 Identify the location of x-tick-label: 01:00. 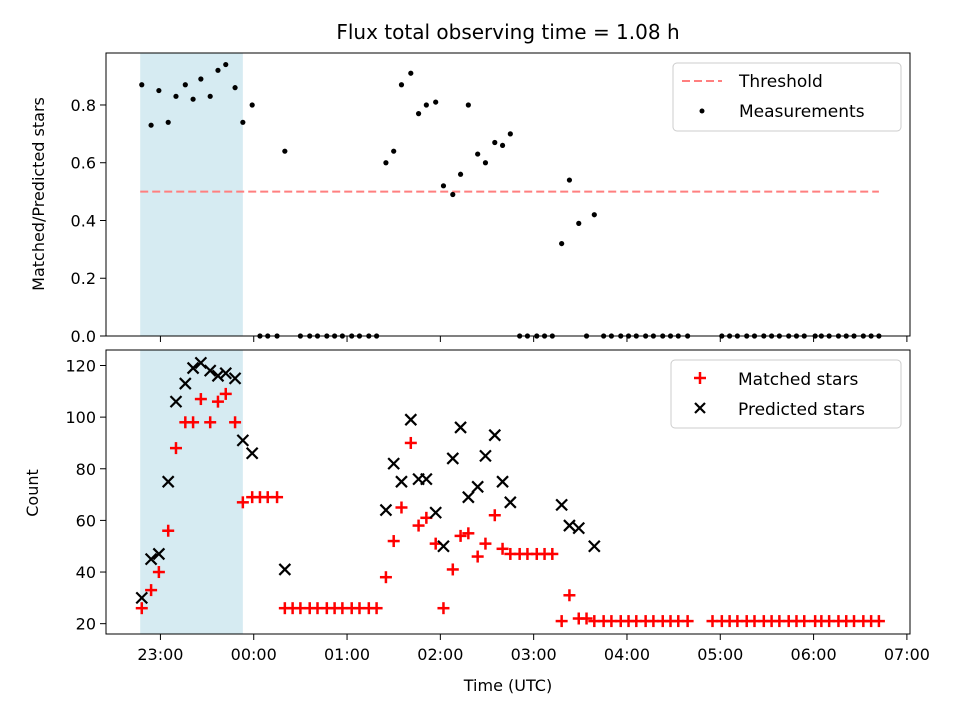
(347, 654).